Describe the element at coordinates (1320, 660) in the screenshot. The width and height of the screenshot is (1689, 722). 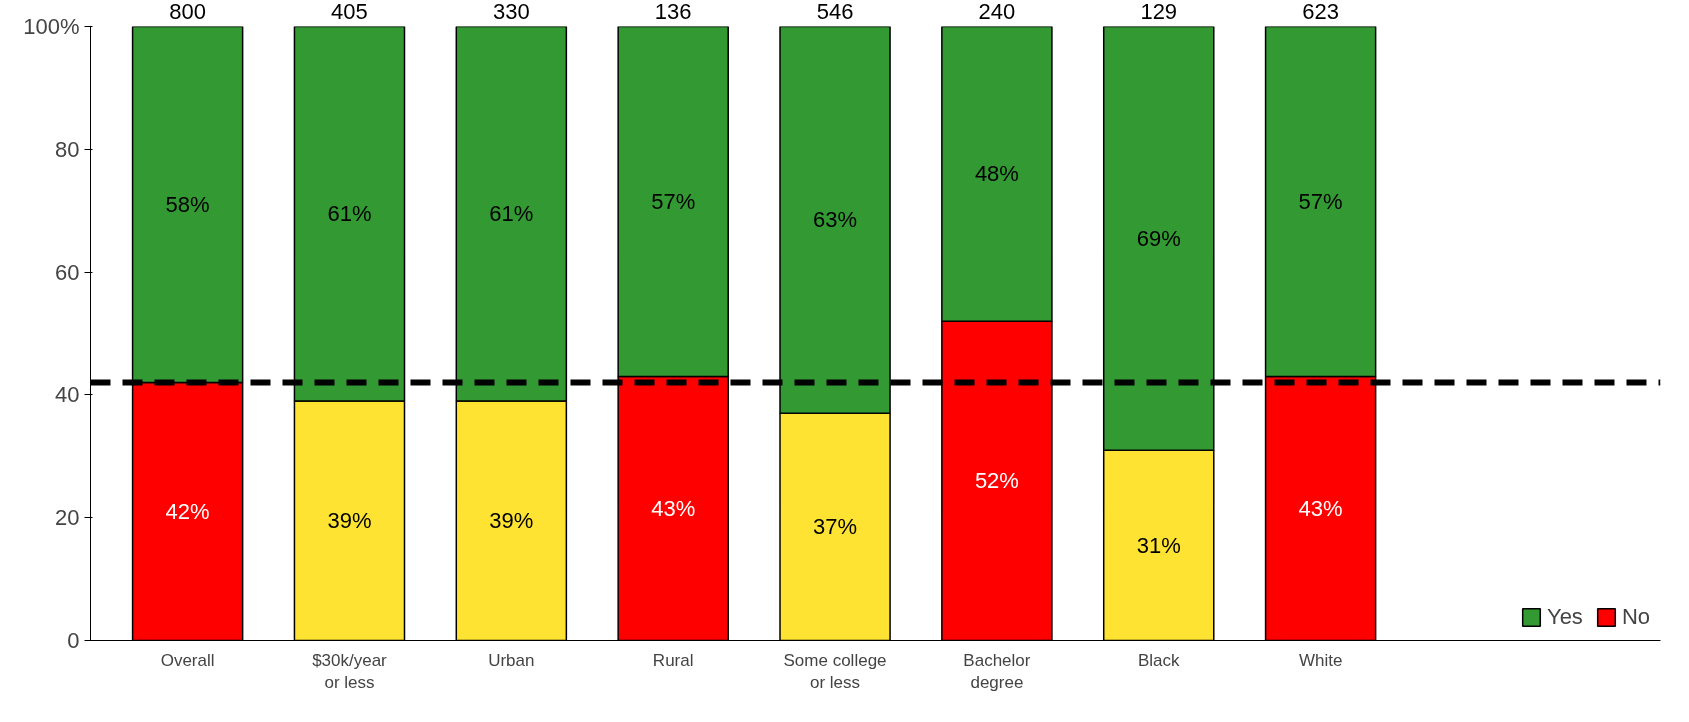
I see `x-tick-label: White` at that location.